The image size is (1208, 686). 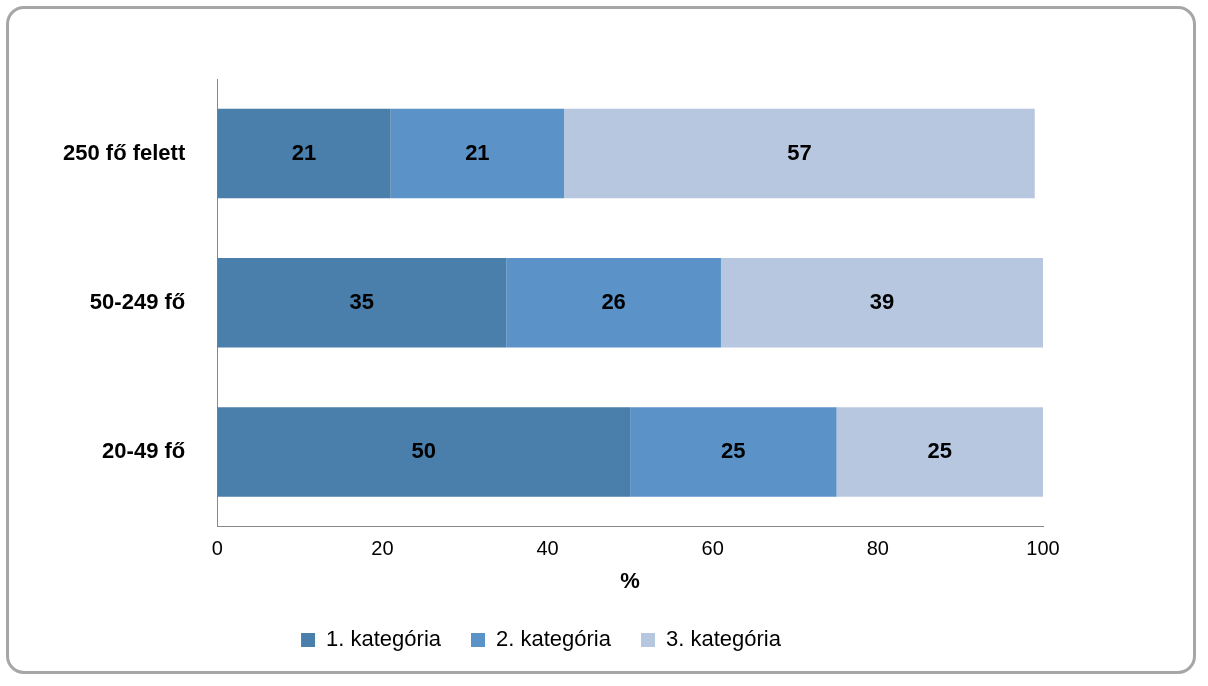 I want to click on x-axis-title: %, so click(x=630, y=580).